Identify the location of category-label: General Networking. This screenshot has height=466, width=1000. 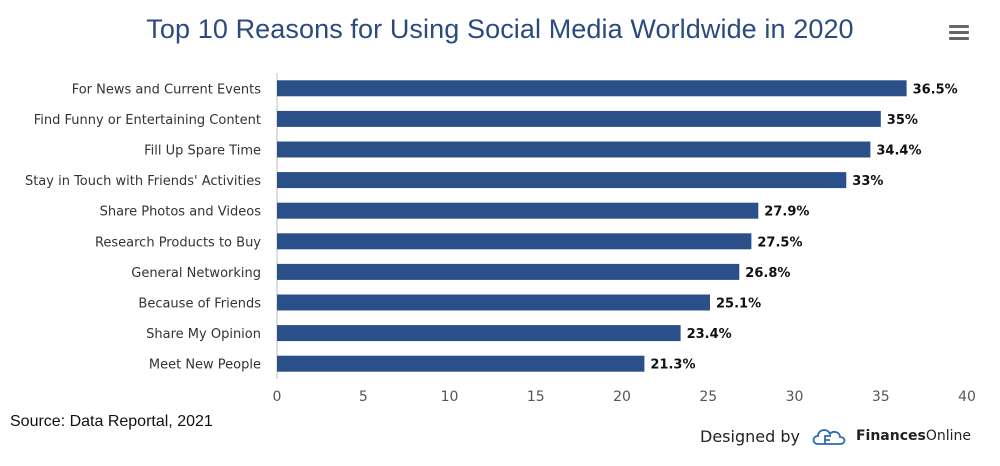
(196, 273).